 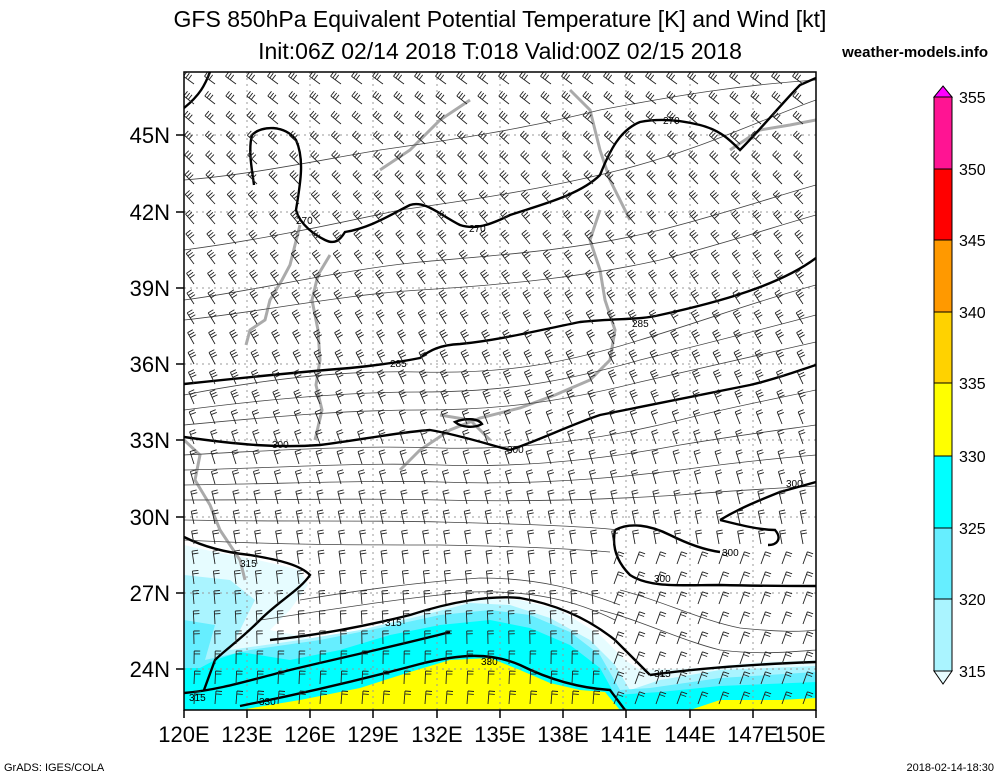 I want to click on colorbar-segment, so click(x=943, y=419).